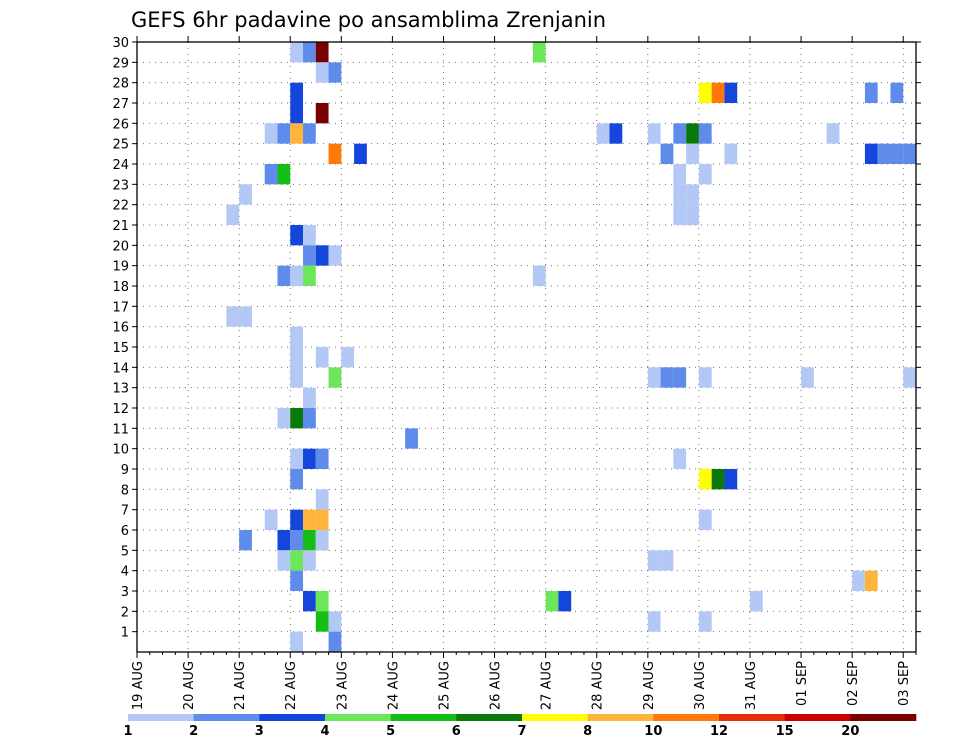 The height and width of the screenshot is (742, 960). I want to click on y-tick-label: 6, so click(125, 531).